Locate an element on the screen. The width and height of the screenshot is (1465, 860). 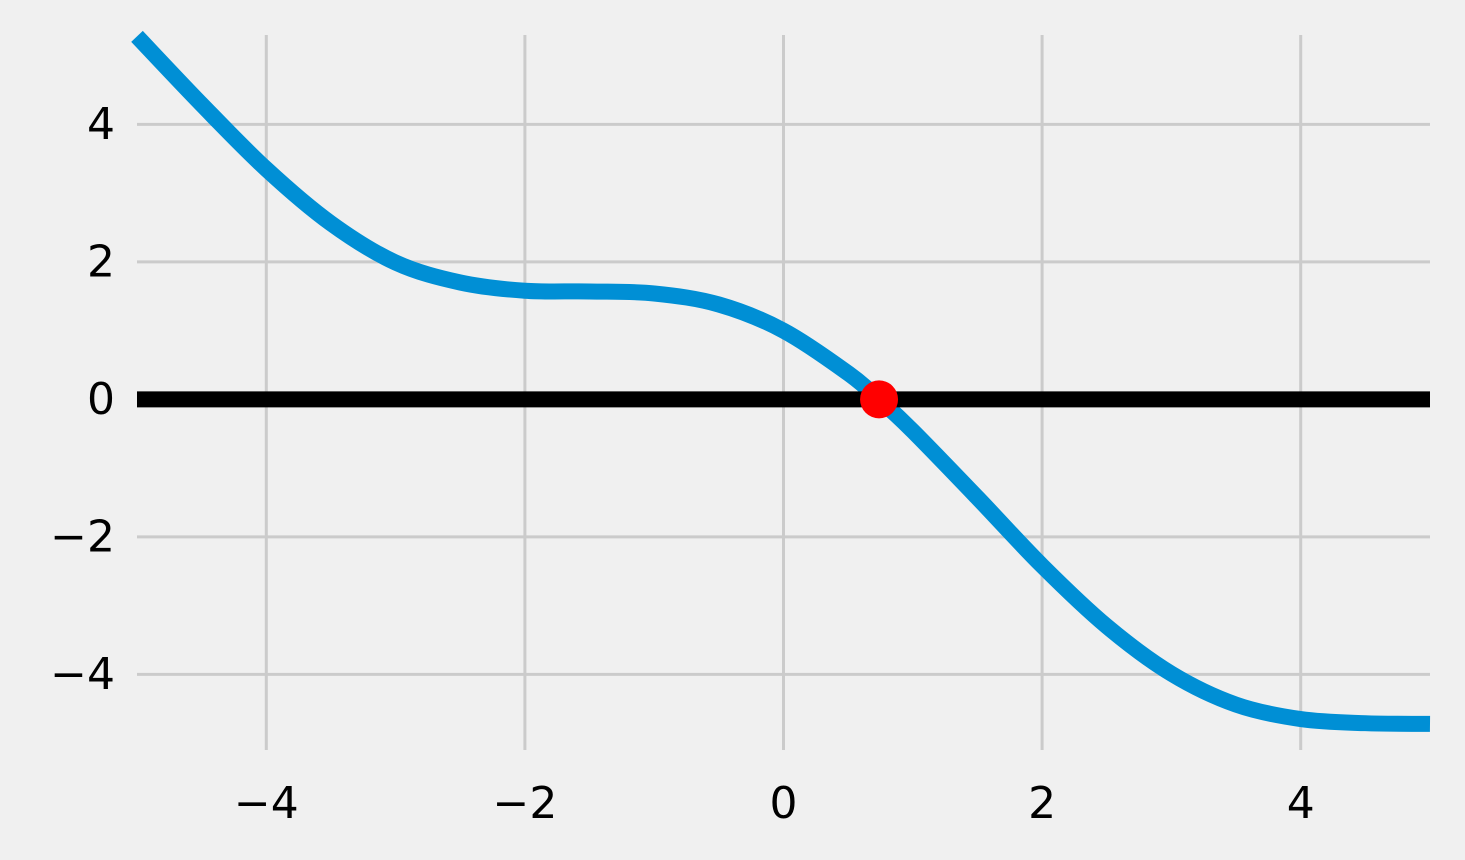
y-tick-label: −4 is located at coordinates (82, 674).